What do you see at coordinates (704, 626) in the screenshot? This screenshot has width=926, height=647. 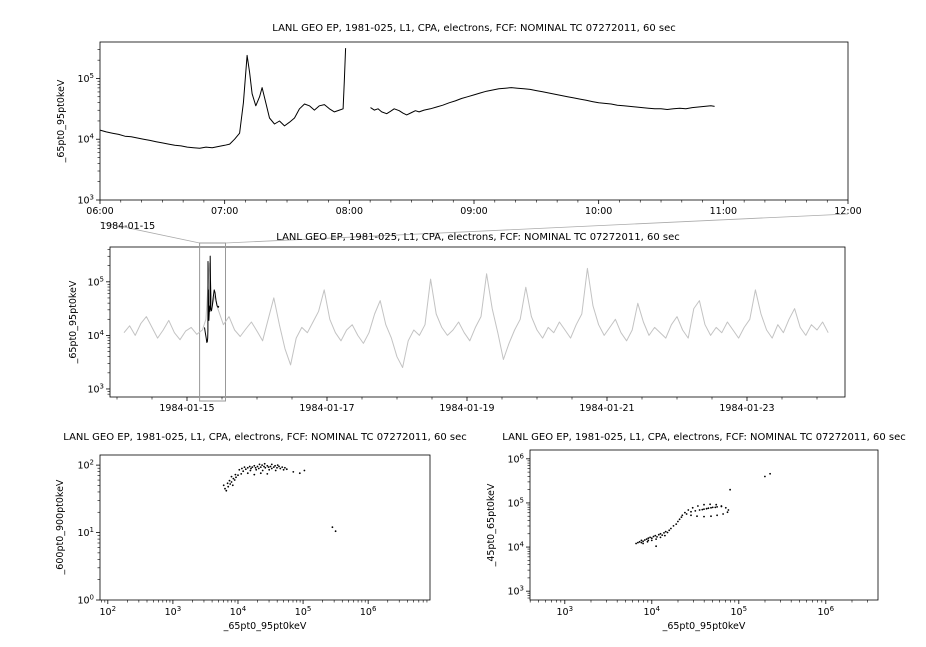 I see `panel4-xlabel: _65pt0_95pt0keV` at bounding box center [704, 626].